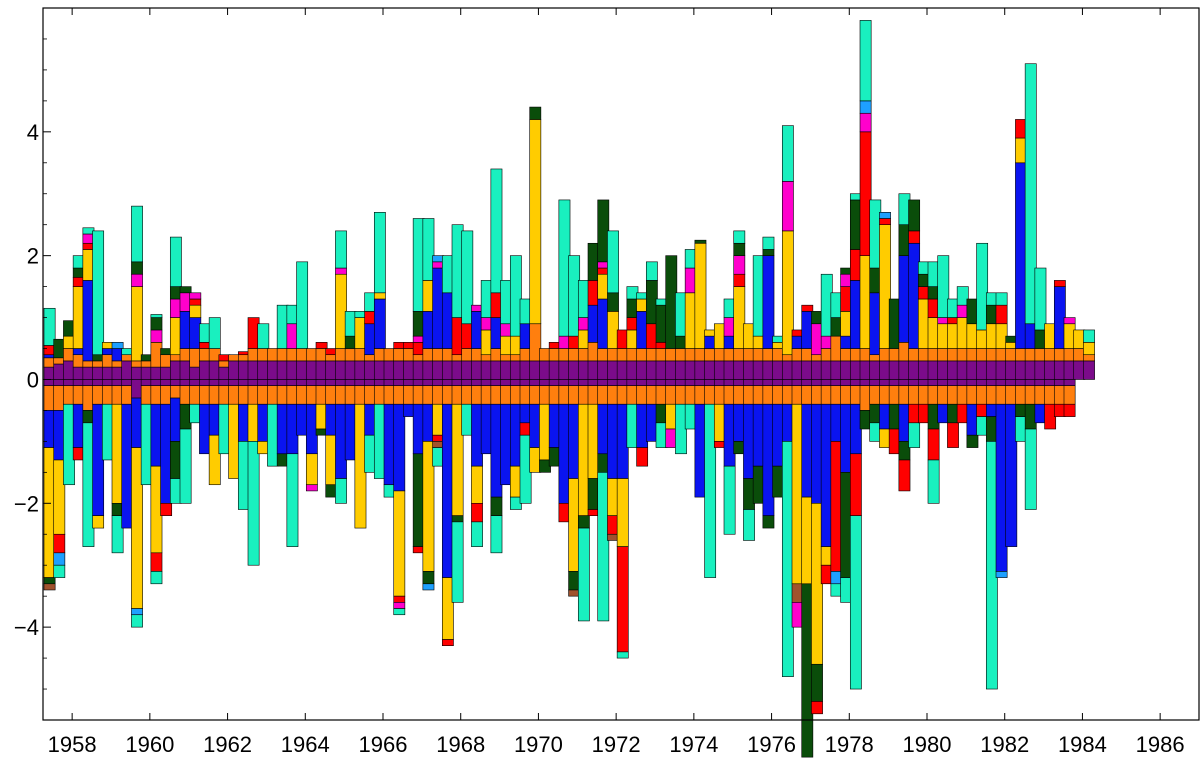 Image resolution: width=1204 pixels, height=760 pixels. I want to click on x-tick-label: 1960, so click(149, 744).